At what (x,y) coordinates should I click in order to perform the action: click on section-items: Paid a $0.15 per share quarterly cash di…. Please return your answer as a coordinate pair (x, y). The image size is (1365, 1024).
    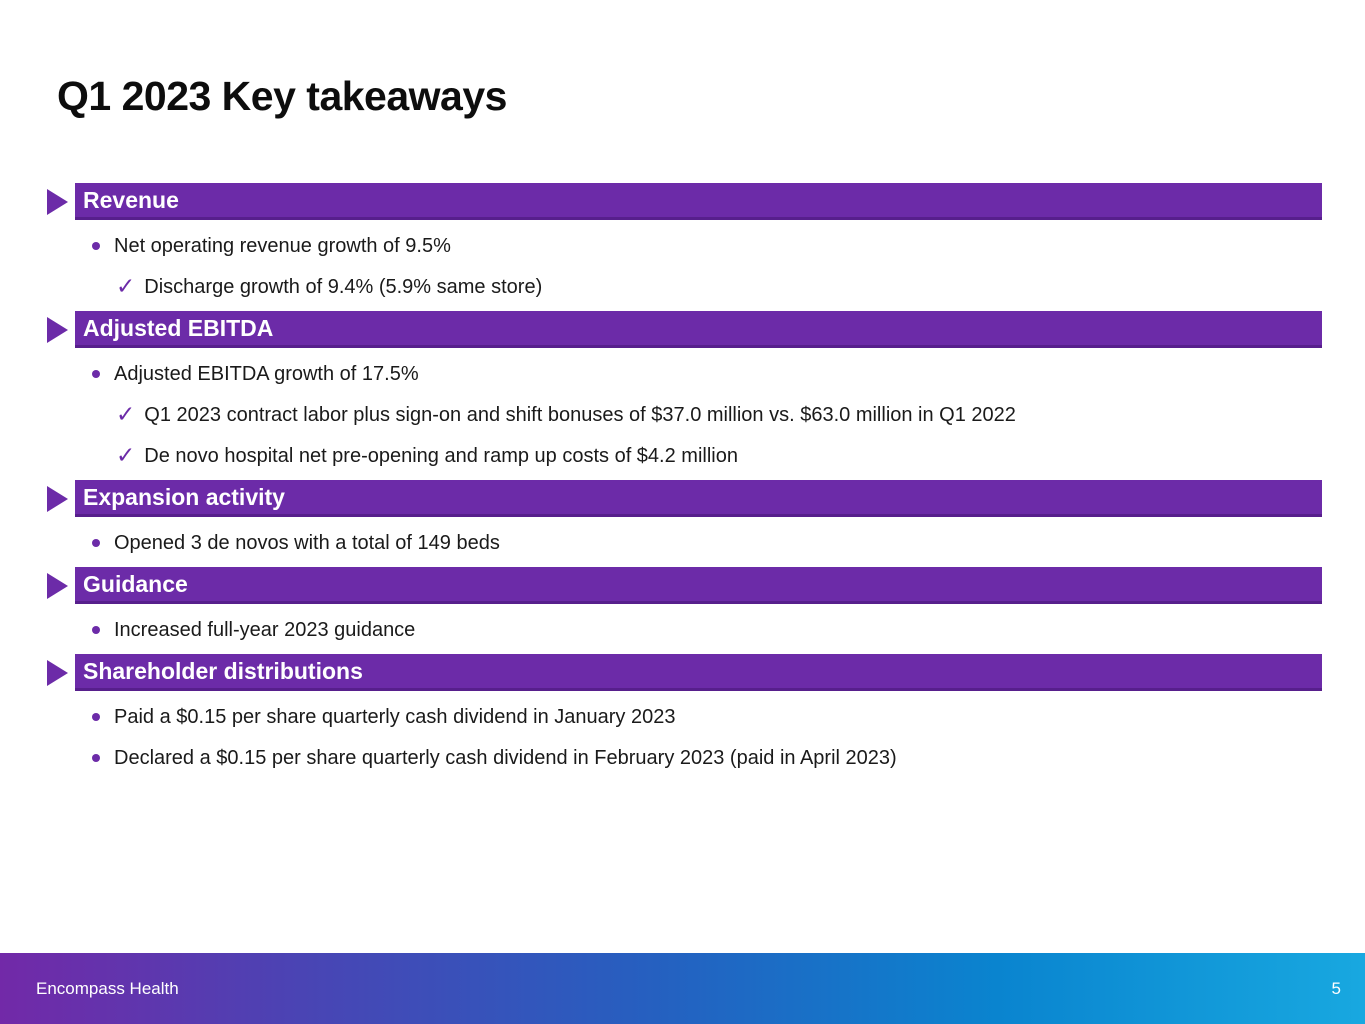
    Looking at the image, I should click on (682, 737).